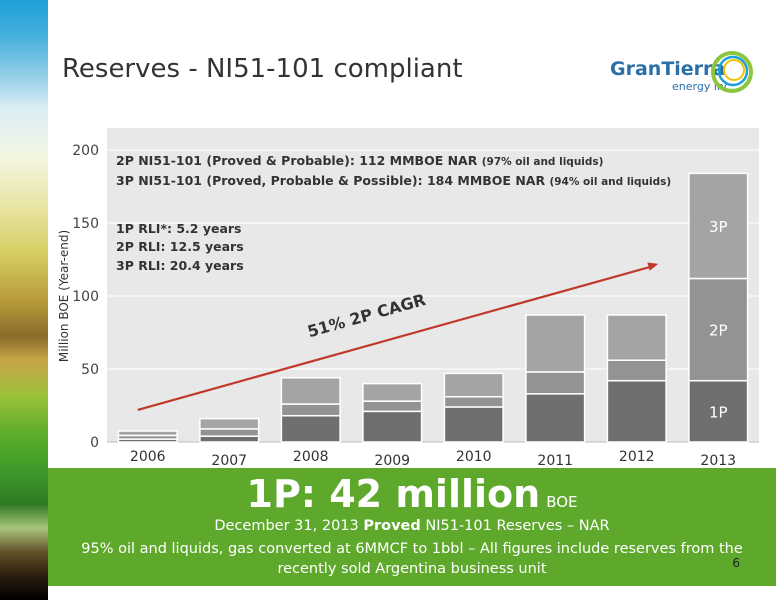  What do you see at coordinates (311, 457) in the screenshot?
I see `x-tick-label: 2008` at bounding box center [311, 457].